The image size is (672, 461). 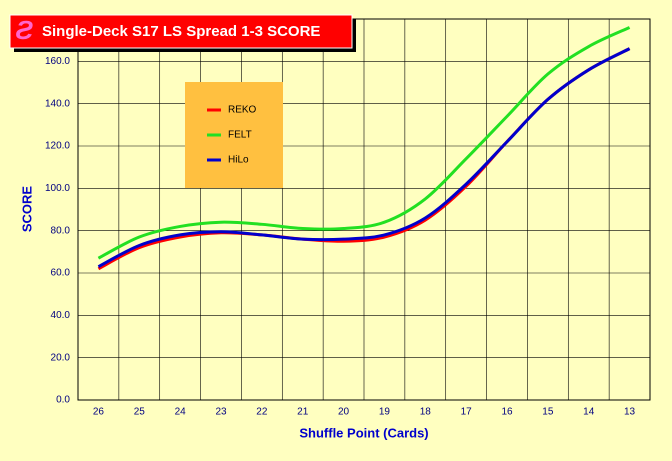 What do you see at coordinates (507, 412) in the screenshot?
I see `x-tick-label: 16` at bounding box center [507, 412].